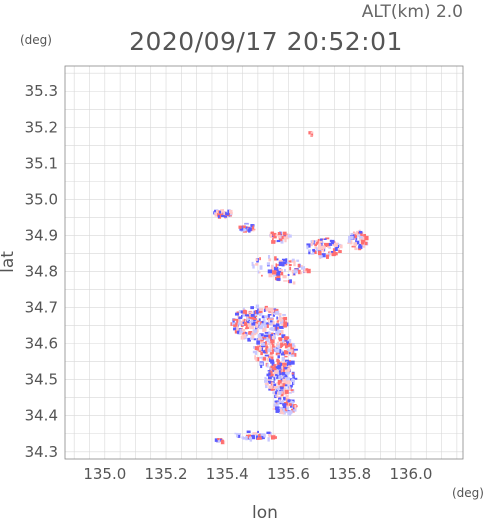  I want to click on chart-title: 2020/09/17 20:52:01, so click(266, 41).